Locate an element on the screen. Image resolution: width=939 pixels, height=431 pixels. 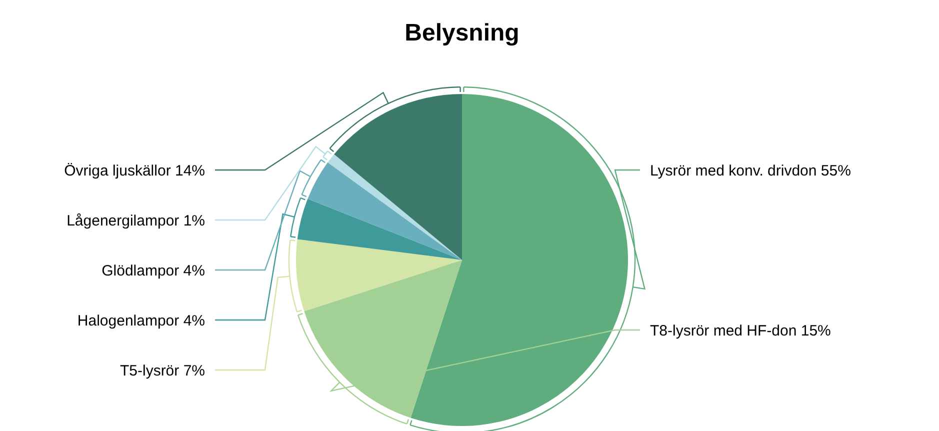
chart-title: Belysning is located at coordinates (462, 32).